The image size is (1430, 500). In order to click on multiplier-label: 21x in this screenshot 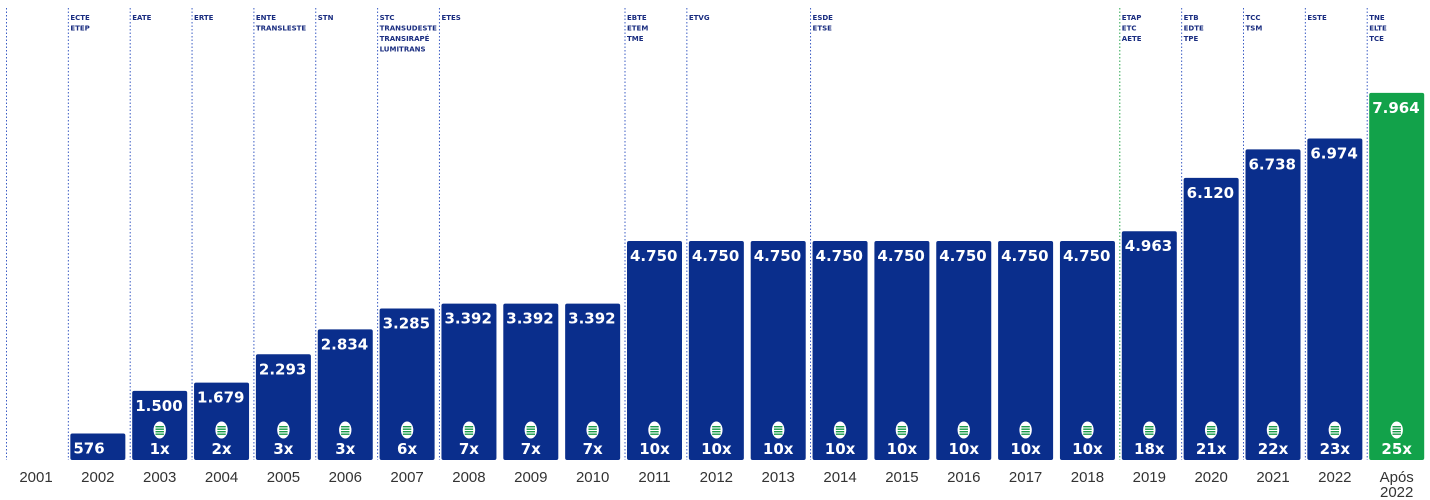, I will do `click(1211, 449)`.